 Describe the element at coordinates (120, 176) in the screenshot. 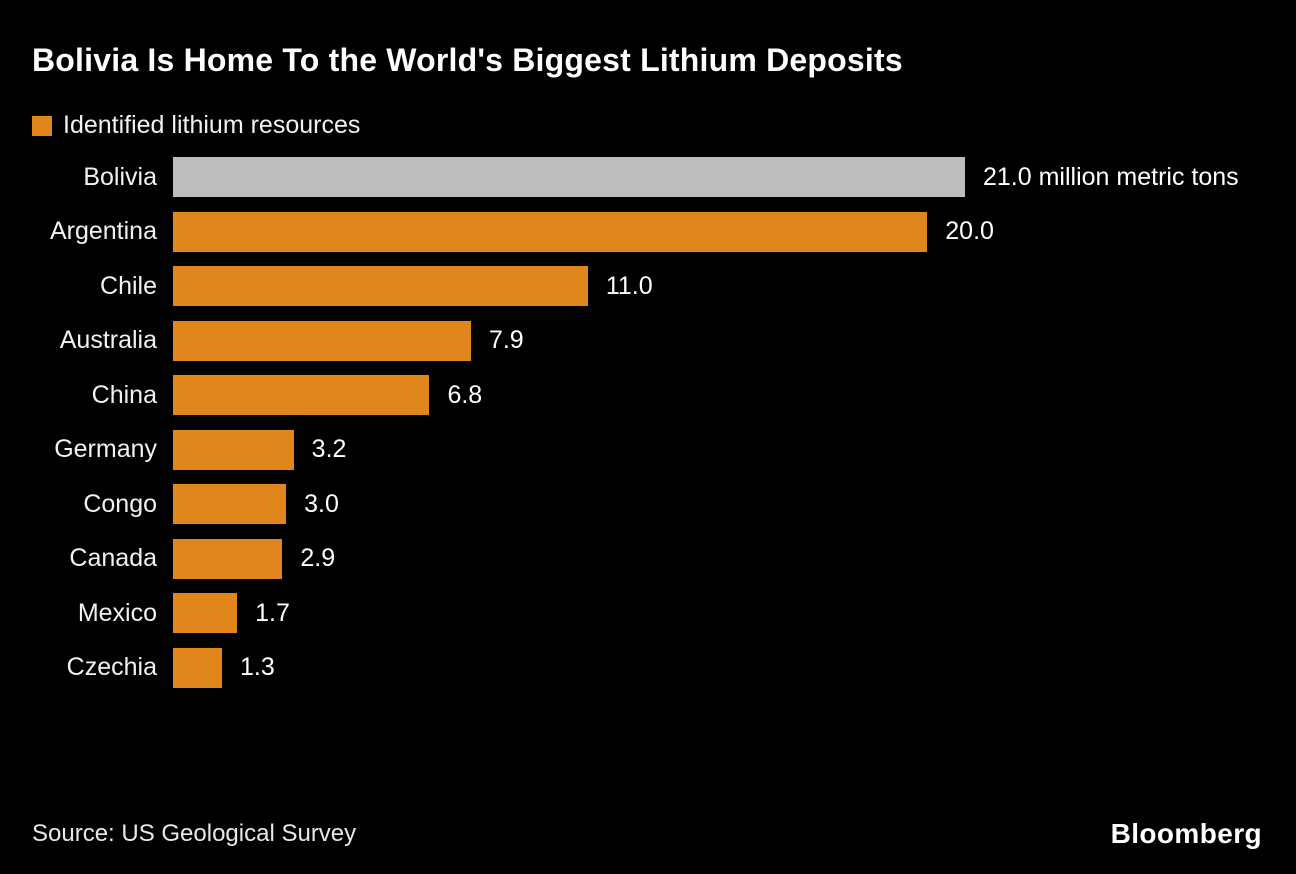

I see `category-label: Bolivia` at that location.